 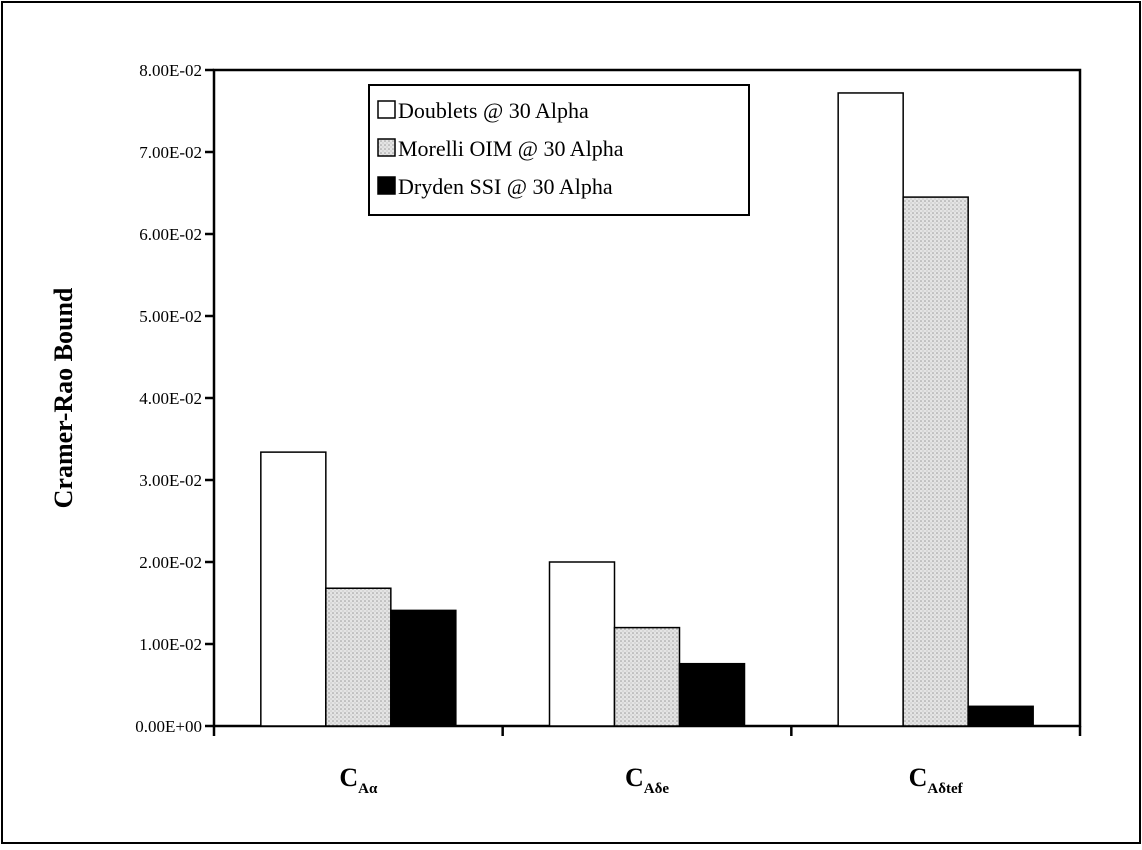 What do you see at coordinates (170, 644) in the screenshot?
I see `y-tick-label: 1.00E-02` at bounding box center [170, 644].